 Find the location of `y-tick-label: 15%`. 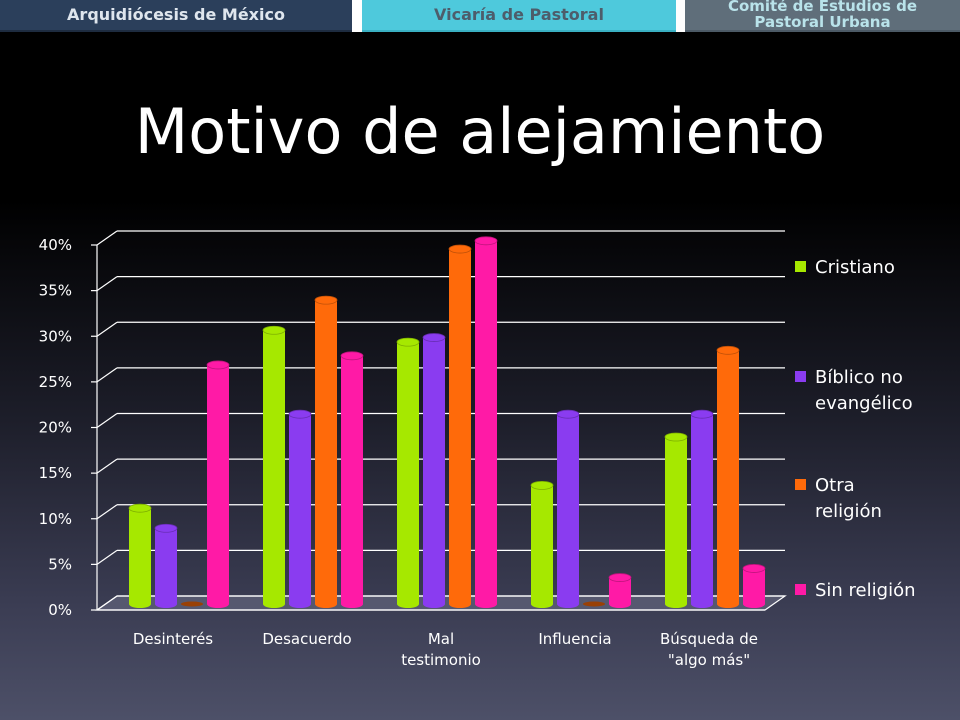

y-tick-label: 15% is located at coordinates (55, 473).